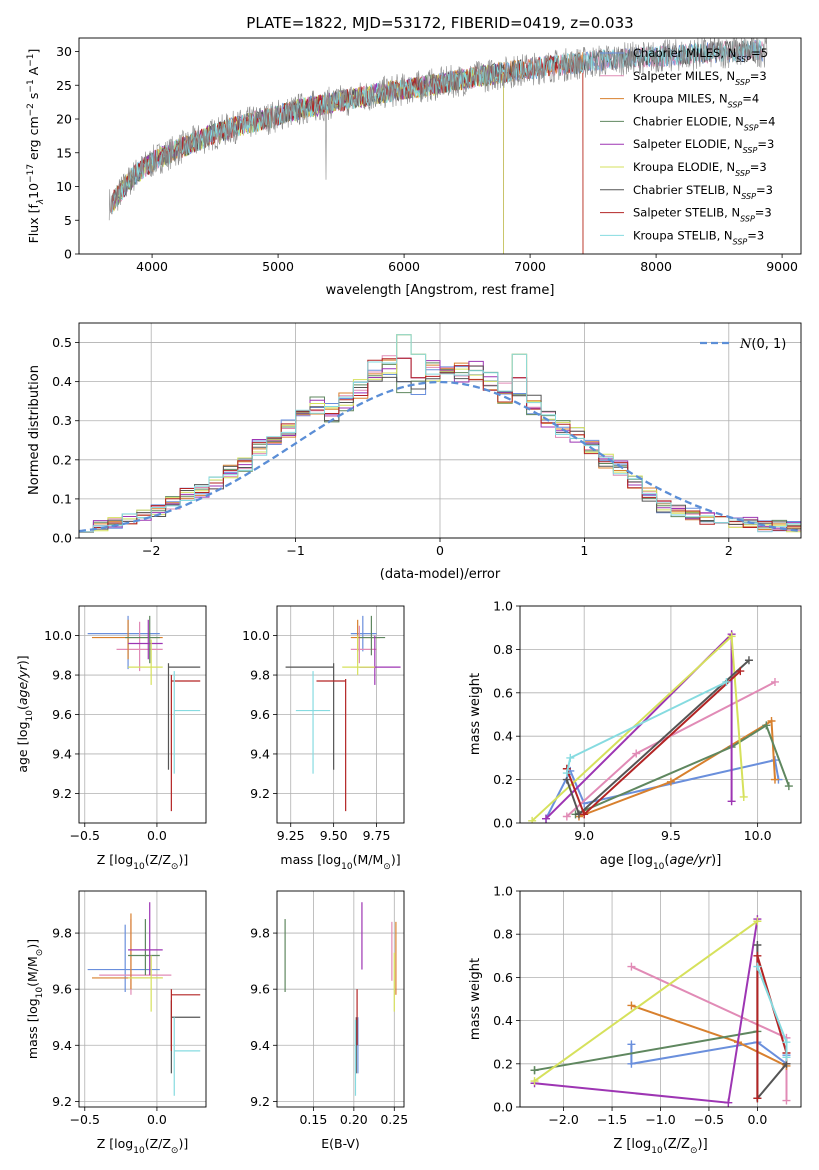 The image size is (819, 1170). What do you see at coordinates (440, 456) in the screenshot?
I see `normal-curve` at bounding box center [440, 456].